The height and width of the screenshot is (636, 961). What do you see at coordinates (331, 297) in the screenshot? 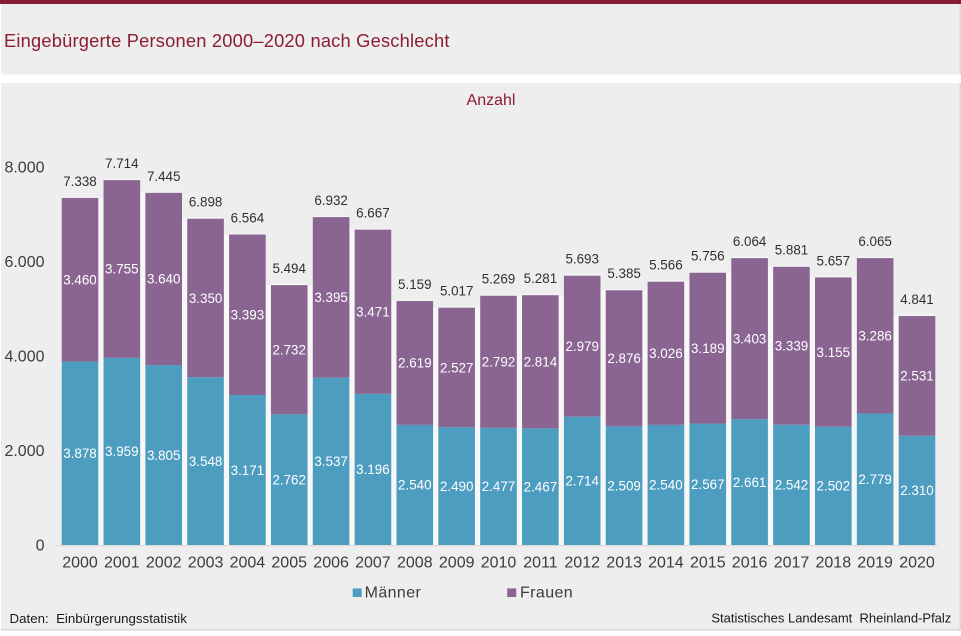
I see `svg-text: 3.395` at bounding box center [331, 297].